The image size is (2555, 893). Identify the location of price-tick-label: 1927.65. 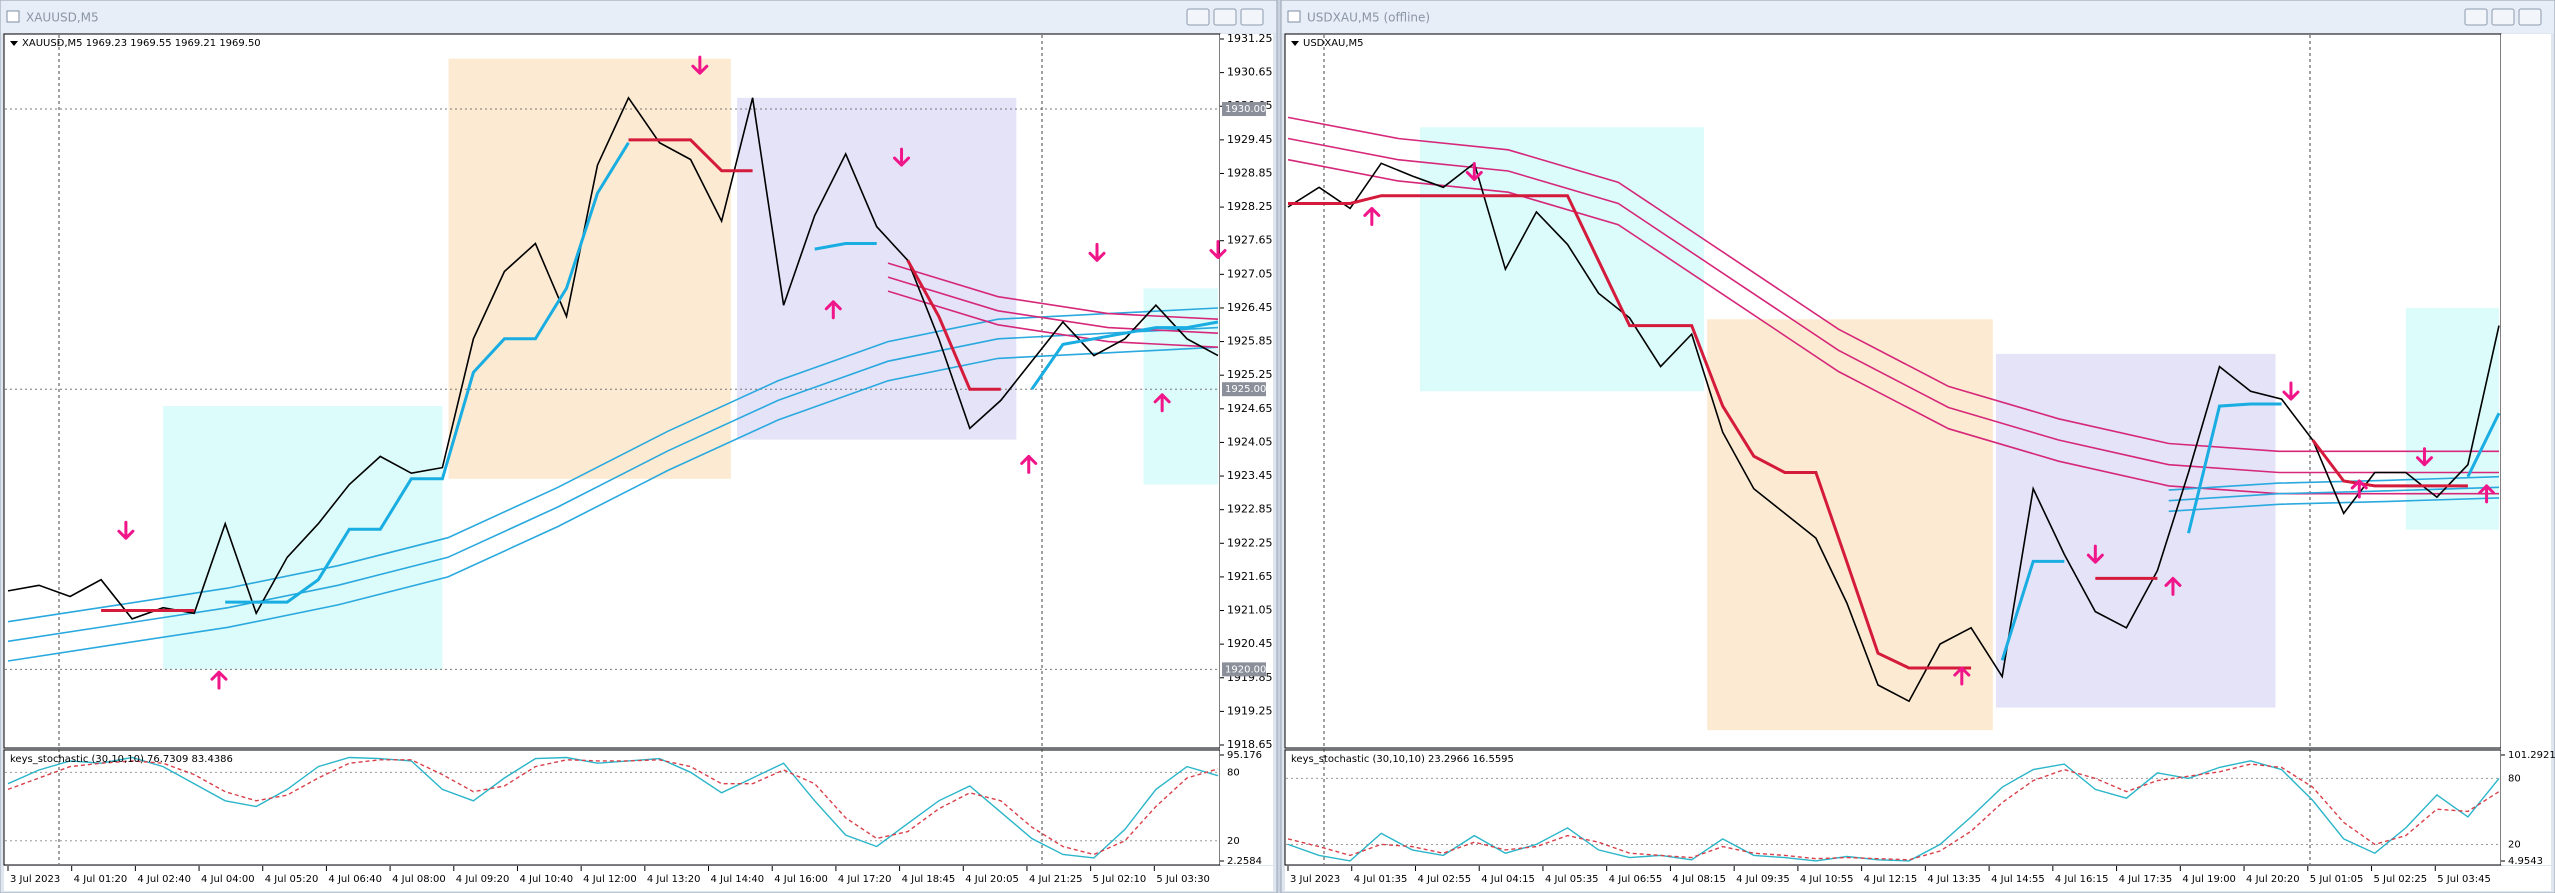
(1250, 240).